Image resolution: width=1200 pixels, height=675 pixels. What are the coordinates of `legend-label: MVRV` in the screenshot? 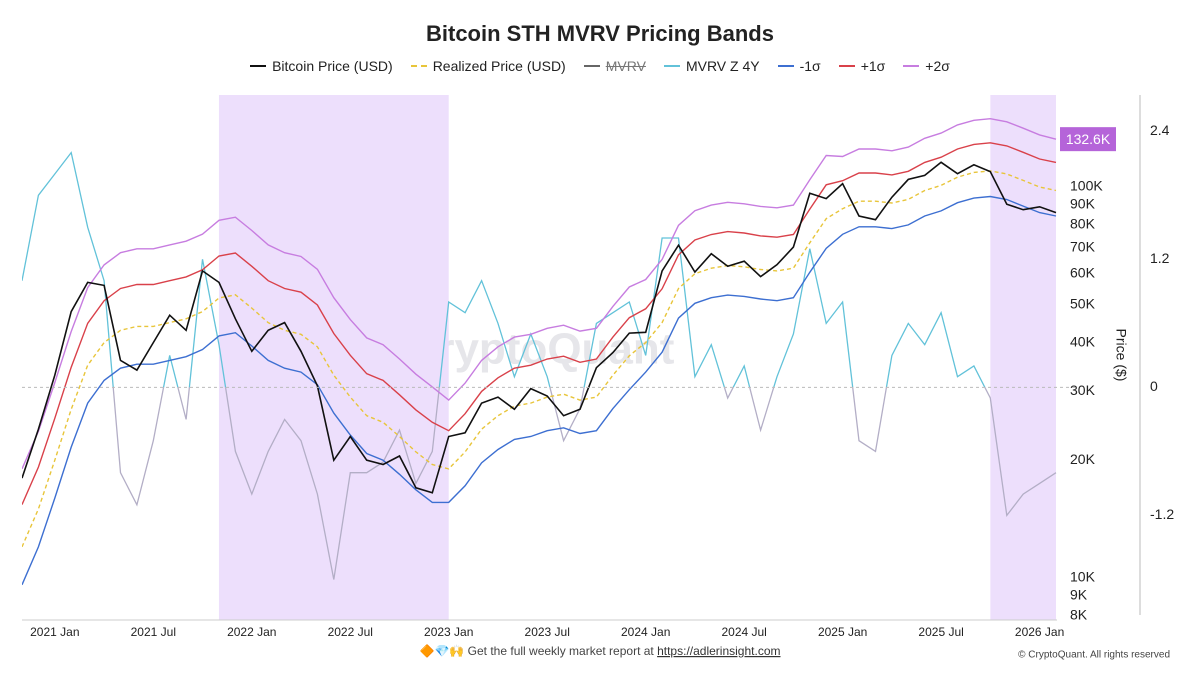 It's located at (625, 66).